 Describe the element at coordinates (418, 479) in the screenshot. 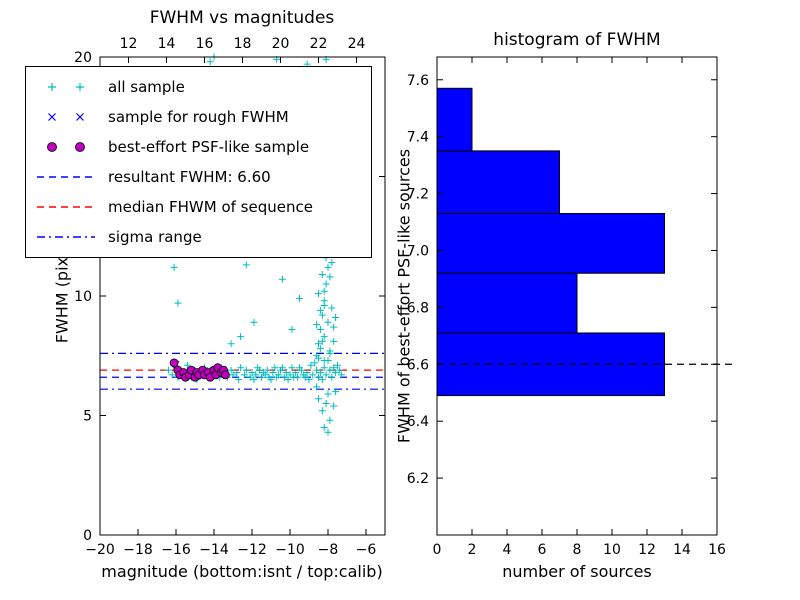

I see `svg-text: 6.2` at that location.